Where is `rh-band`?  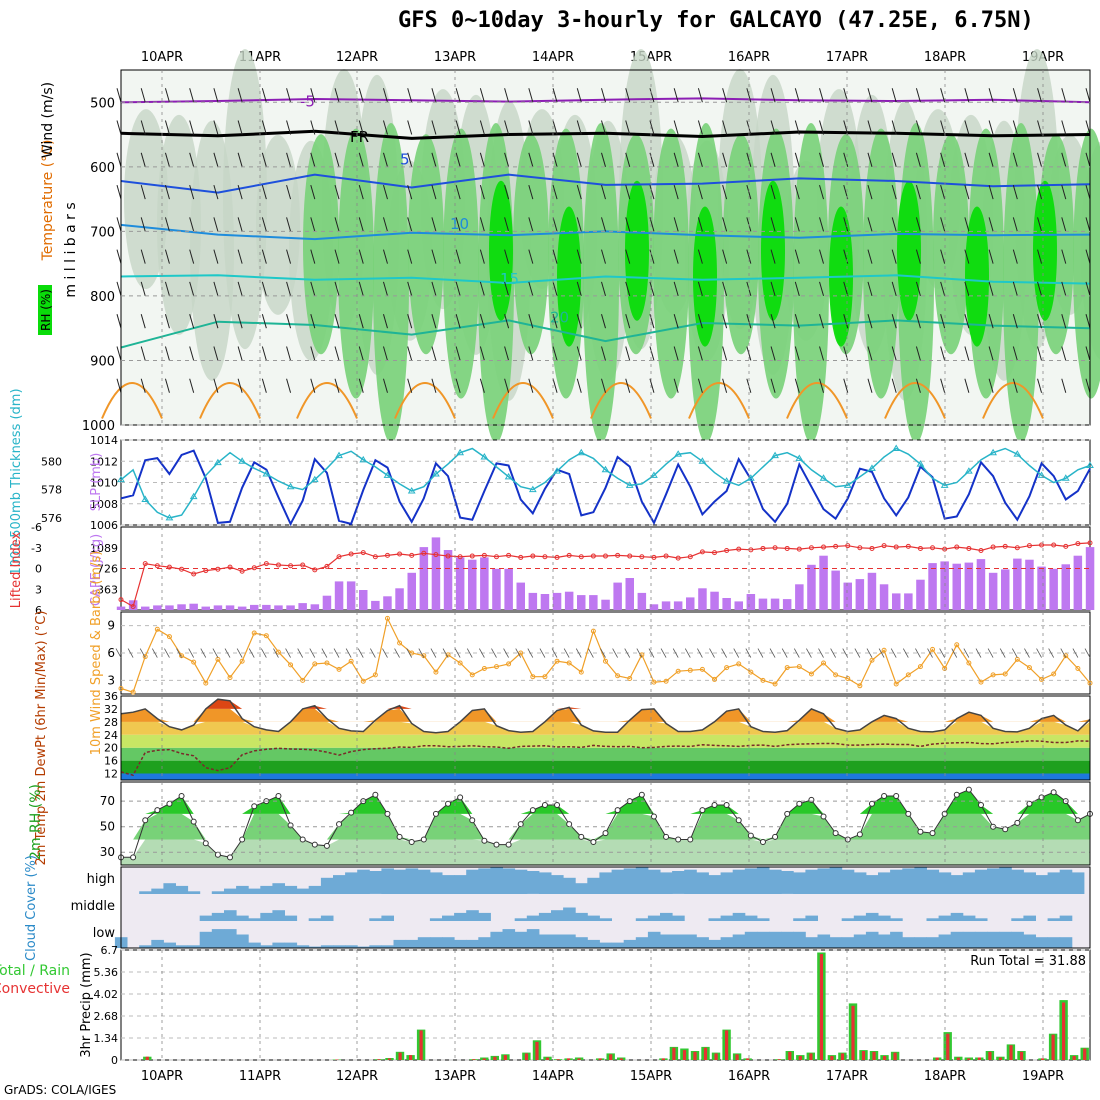
rh-band is located at coordinates (605, 801).